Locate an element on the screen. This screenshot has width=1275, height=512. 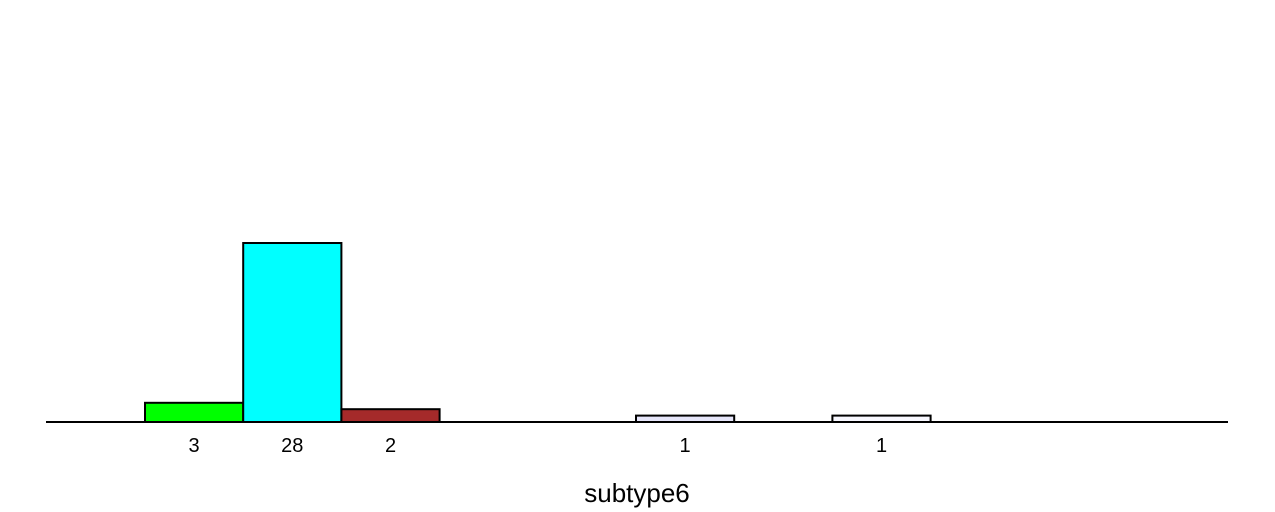
value-label-6: 1 is located at coordinates (685, 446).